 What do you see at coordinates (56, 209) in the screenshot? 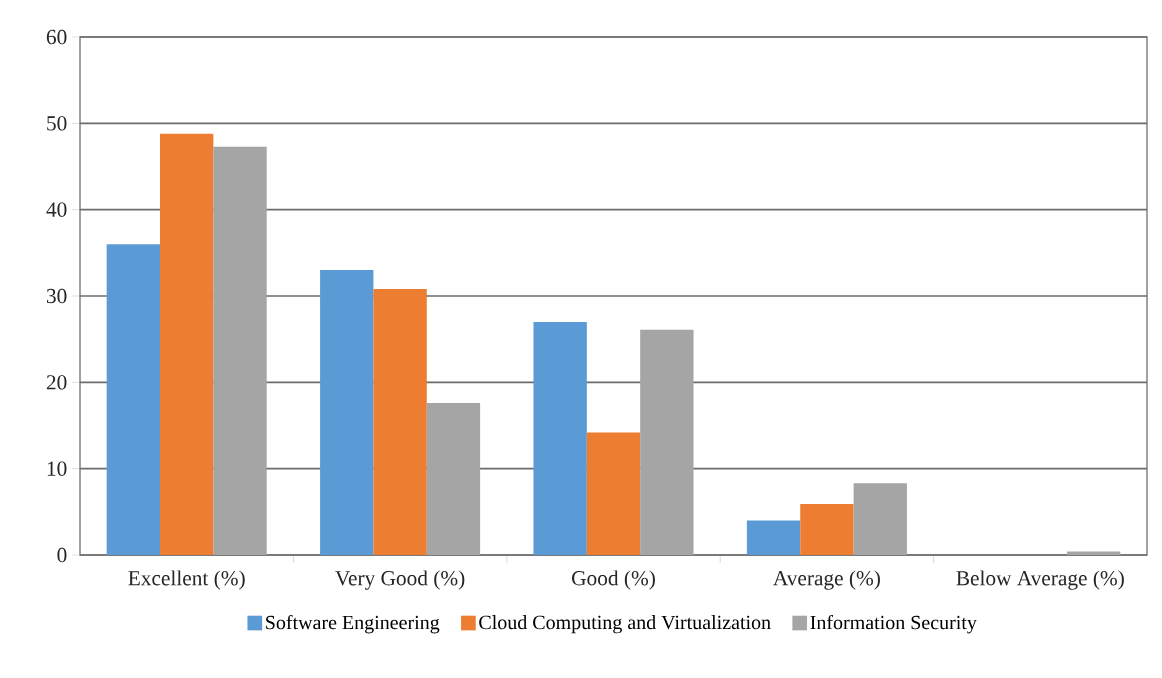
I see `y-tick-label: 40` at bounding box center [56, 209].